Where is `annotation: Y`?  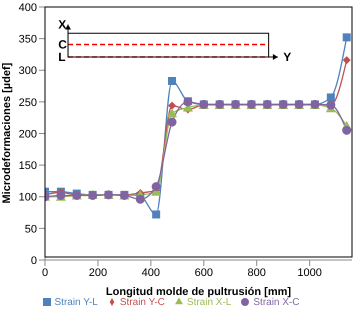 annotation: Y is located at coordinates (287, 57).